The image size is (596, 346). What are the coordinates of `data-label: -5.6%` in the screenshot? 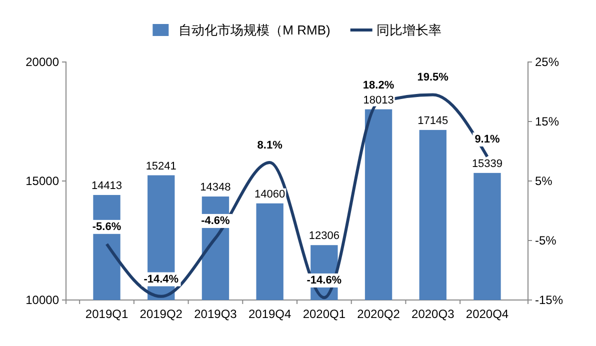 It's located at (107, 226).